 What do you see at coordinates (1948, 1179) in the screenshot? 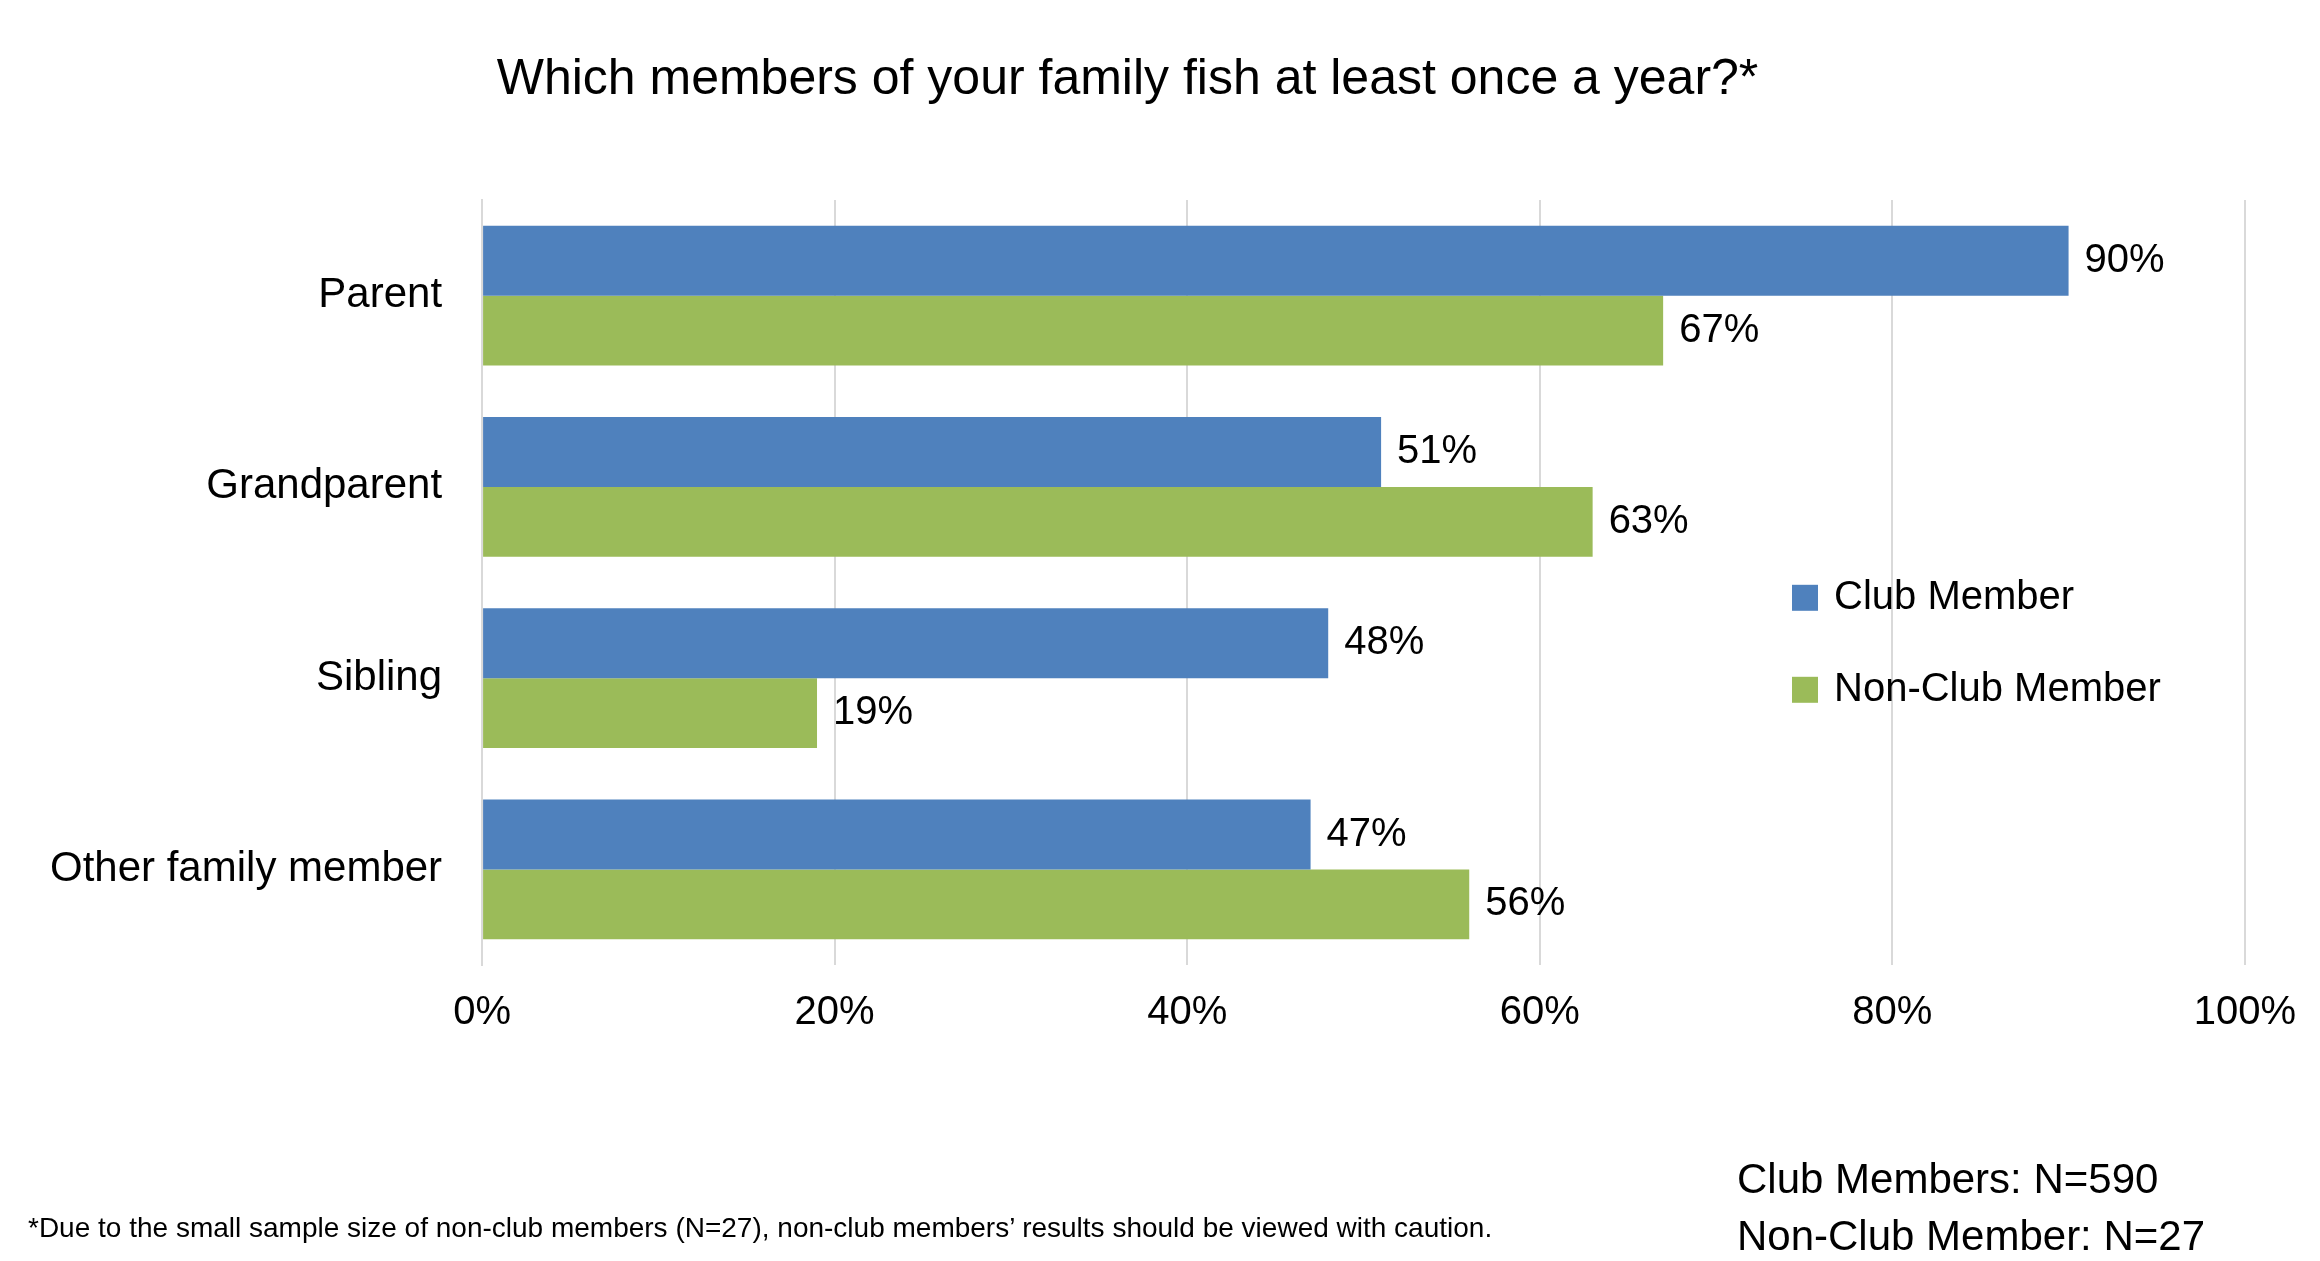
I see `text: Club Members: N=590` at bounding box center [1948, 1179].